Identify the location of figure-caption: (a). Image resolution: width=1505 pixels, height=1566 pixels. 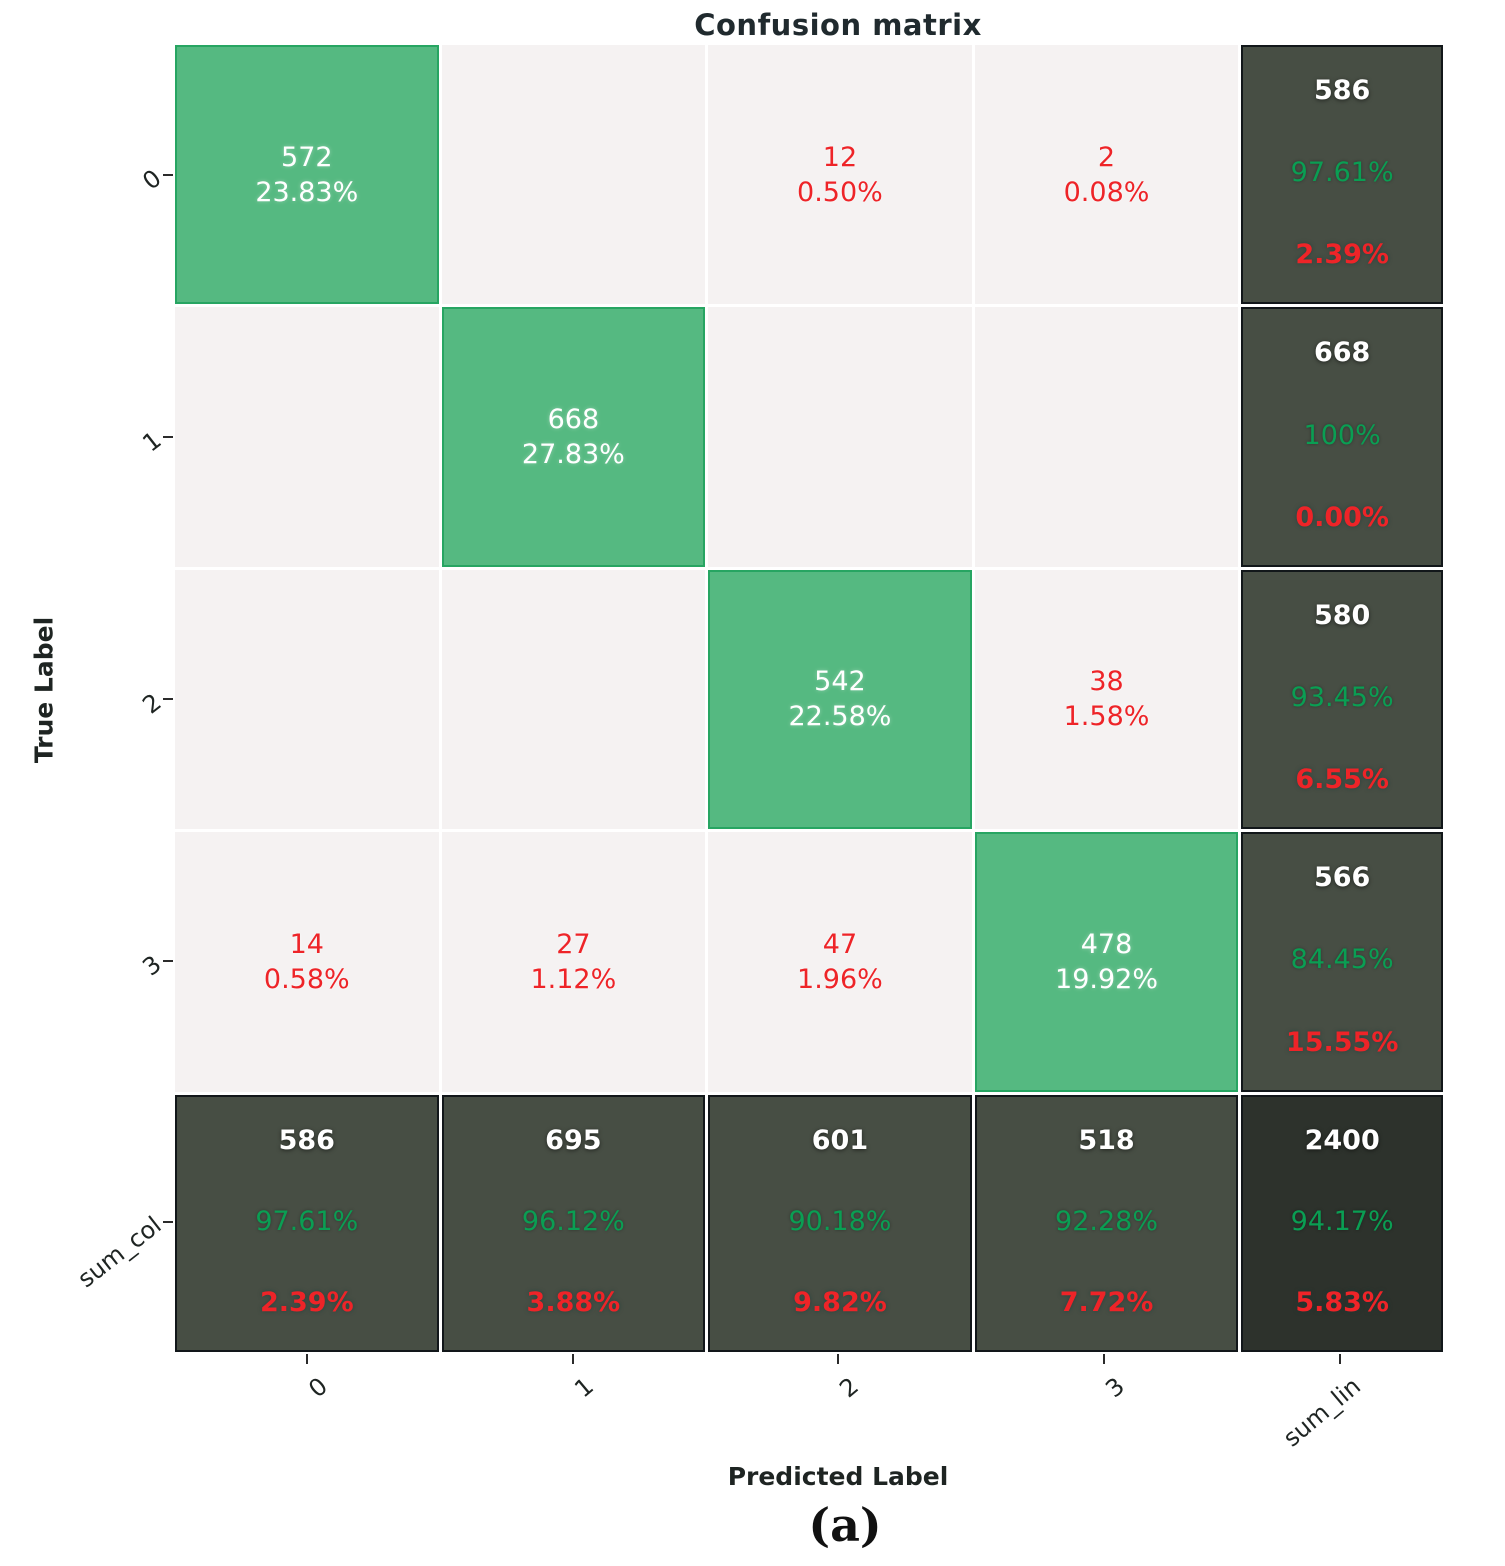
(845, 1525).